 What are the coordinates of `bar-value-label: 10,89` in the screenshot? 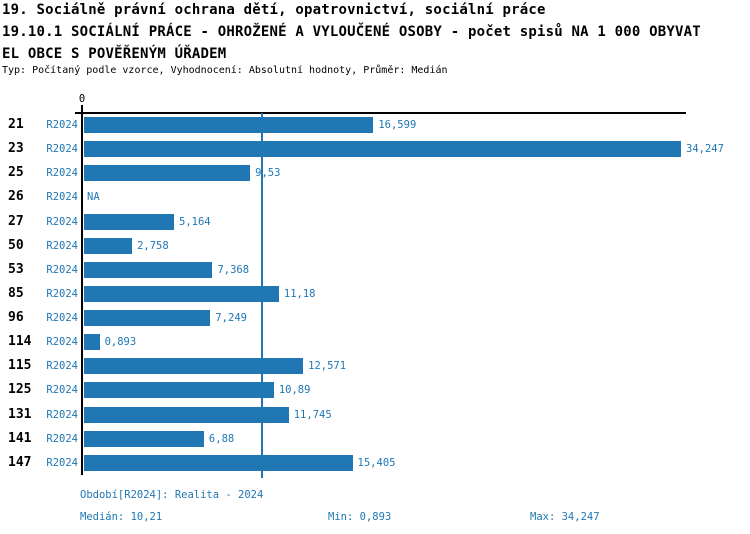 It's located at (294, 390).